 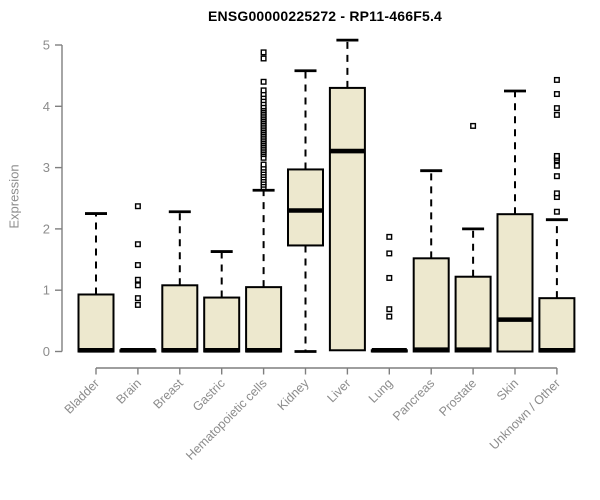 I want to click on y-tick-label: 1, so click(x=46, y=290).